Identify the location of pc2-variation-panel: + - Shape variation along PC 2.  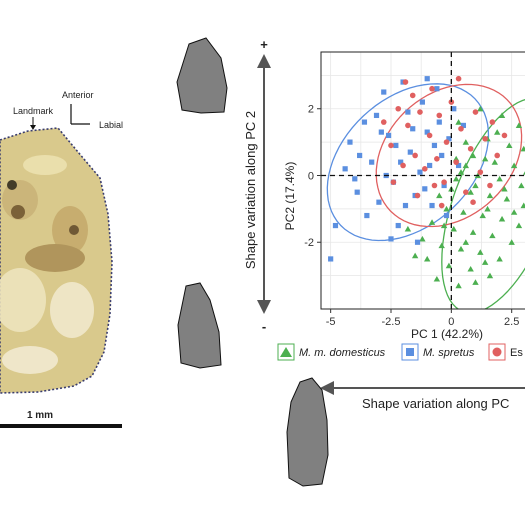
(223, 203).